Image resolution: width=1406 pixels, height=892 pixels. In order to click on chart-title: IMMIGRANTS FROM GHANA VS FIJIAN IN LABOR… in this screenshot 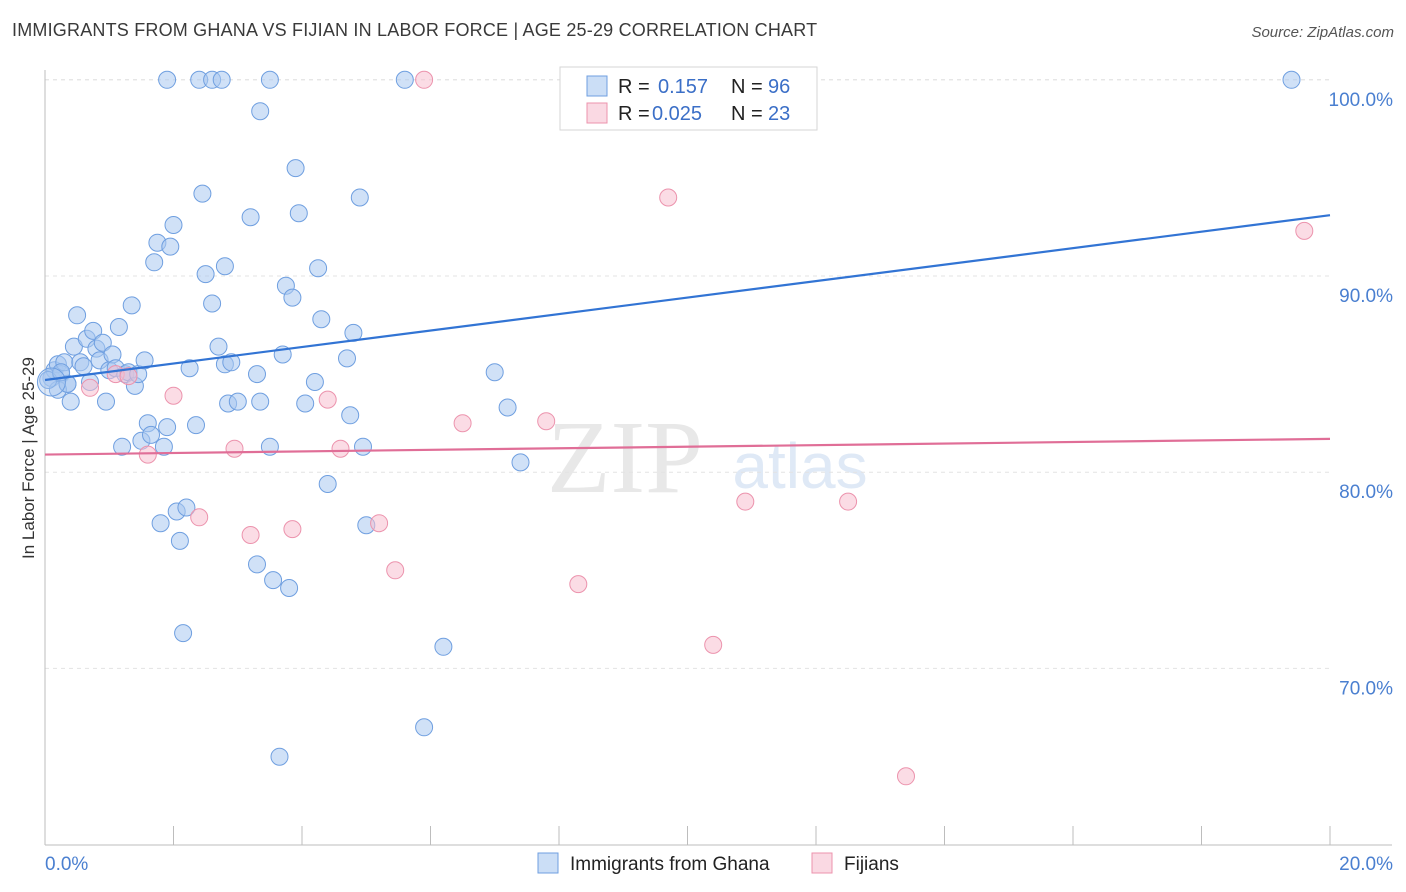, I will do `click(415, 30)`.